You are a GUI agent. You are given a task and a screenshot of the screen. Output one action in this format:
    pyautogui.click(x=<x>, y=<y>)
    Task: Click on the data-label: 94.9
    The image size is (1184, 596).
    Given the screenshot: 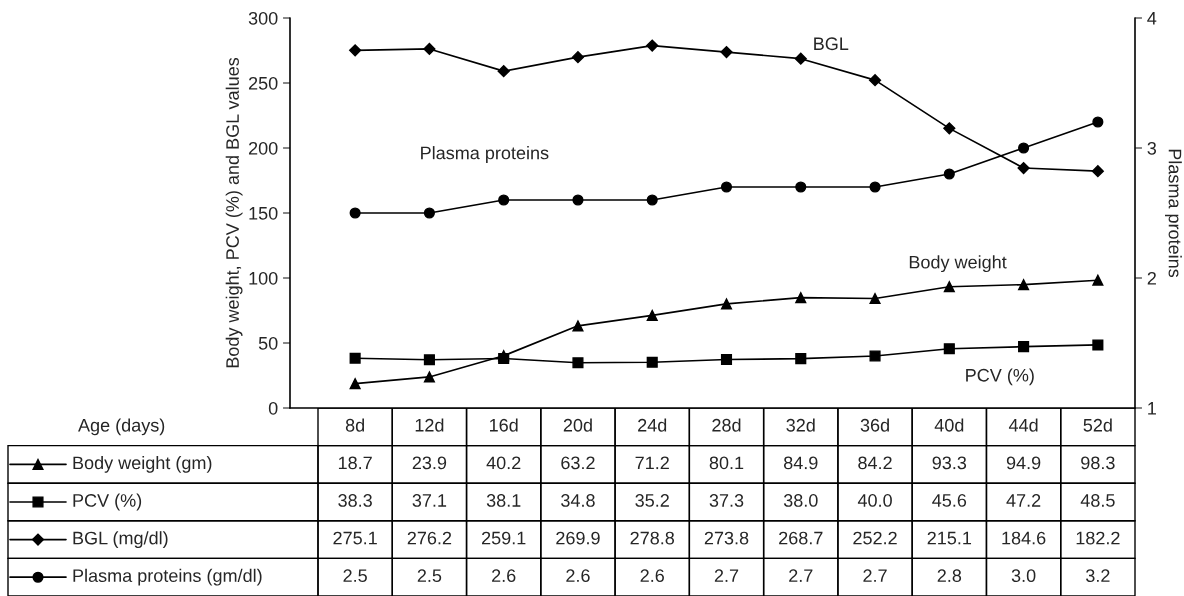 What is the action you would take?
    pyautogui.click(x=1023, y=463)
    